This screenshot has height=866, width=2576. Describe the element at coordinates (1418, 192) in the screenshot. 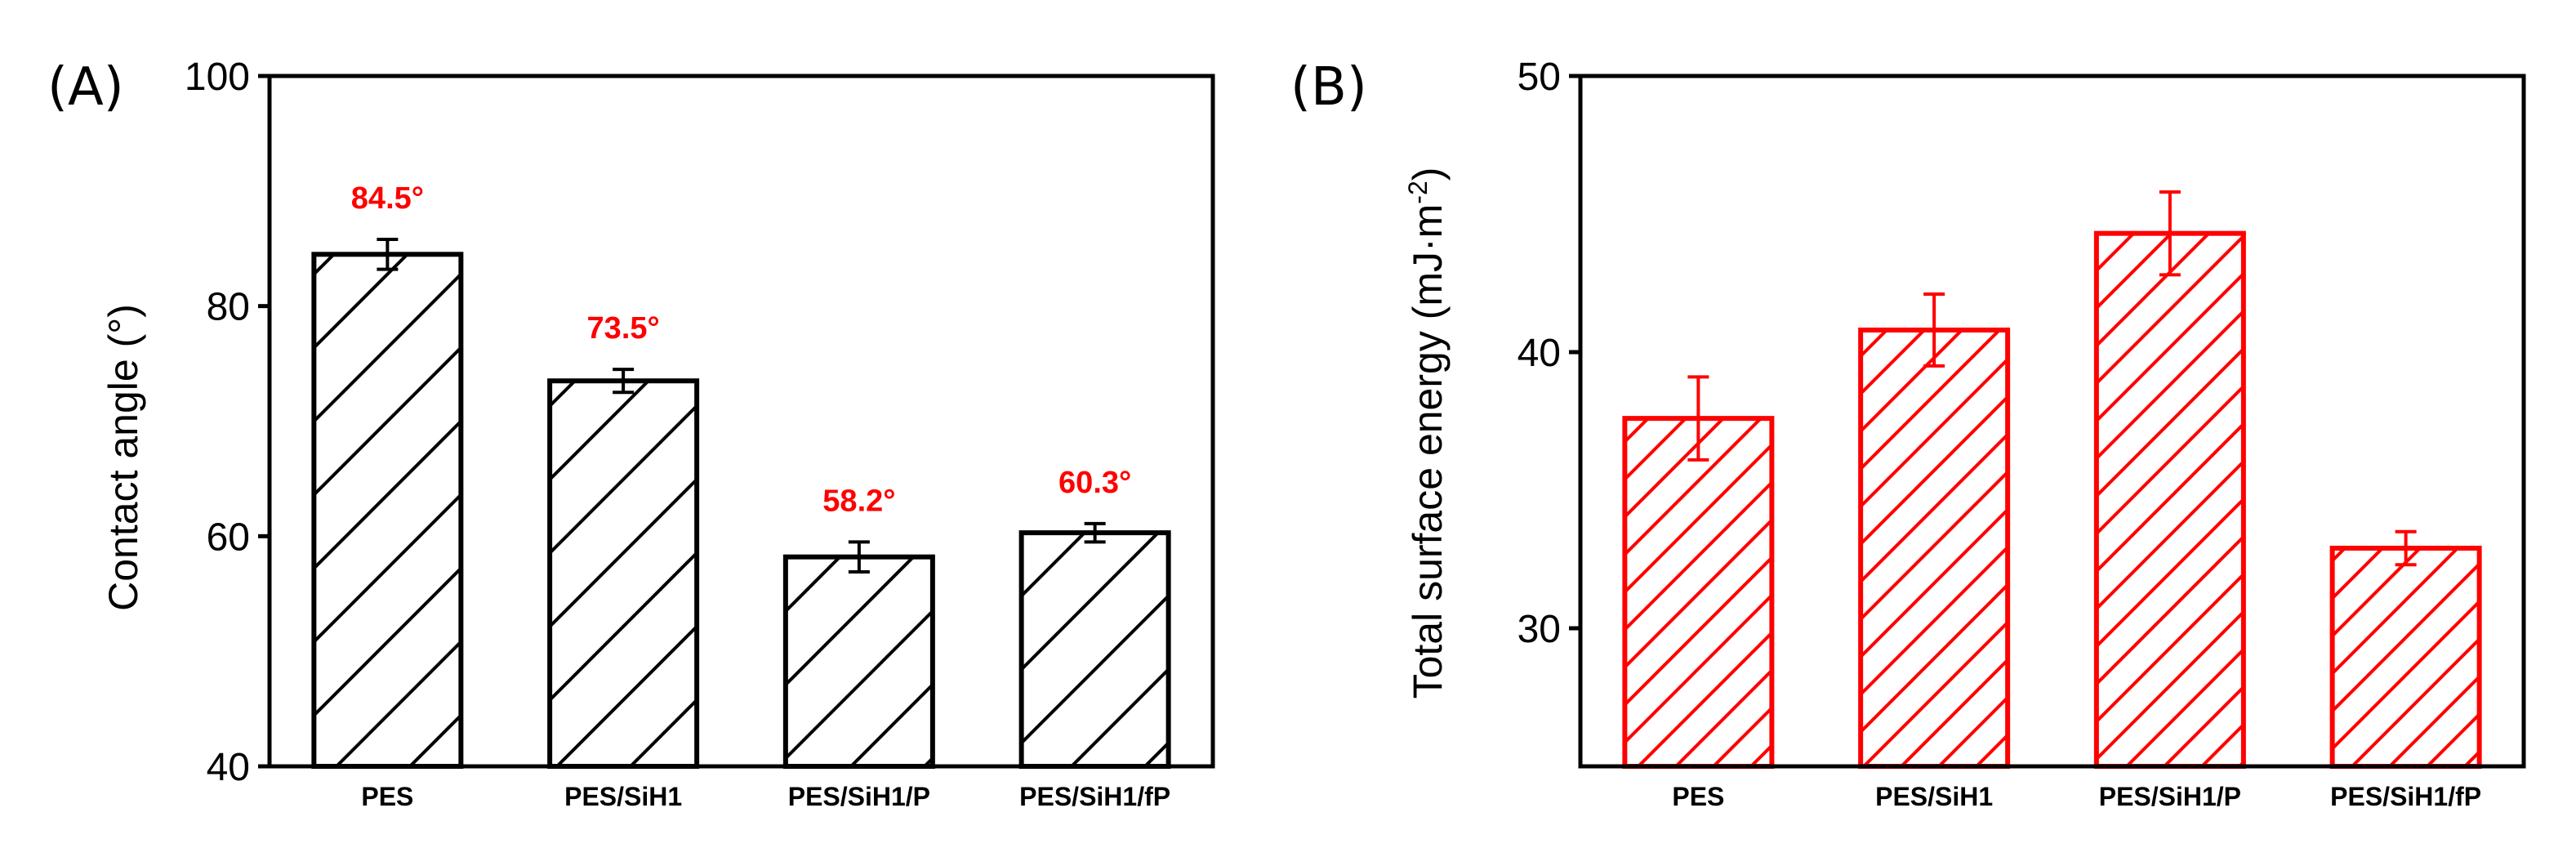

I see `chart-b-y-axis-title-sup: -2` at that location.